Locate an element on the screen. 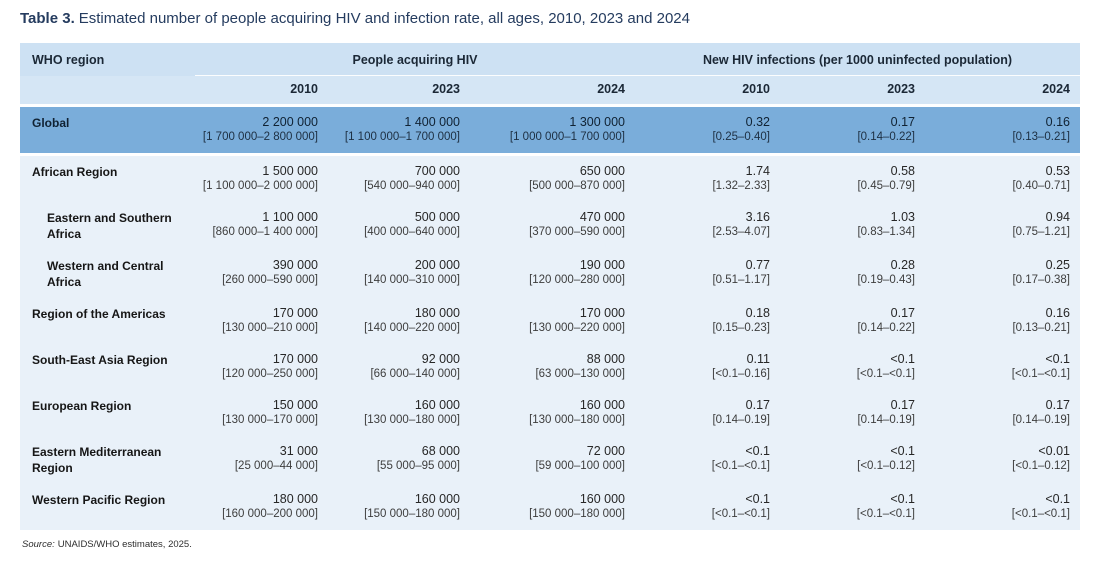  estimate-range: [0.13–0.21] is located at coordinates (1041, 328).